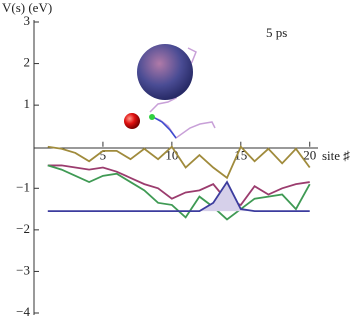 The height and width of the screenshot is (325, 360). Describe the element at coordinates (23, 186) in the screenshot. I see `y-tick-label: −1` at that location.